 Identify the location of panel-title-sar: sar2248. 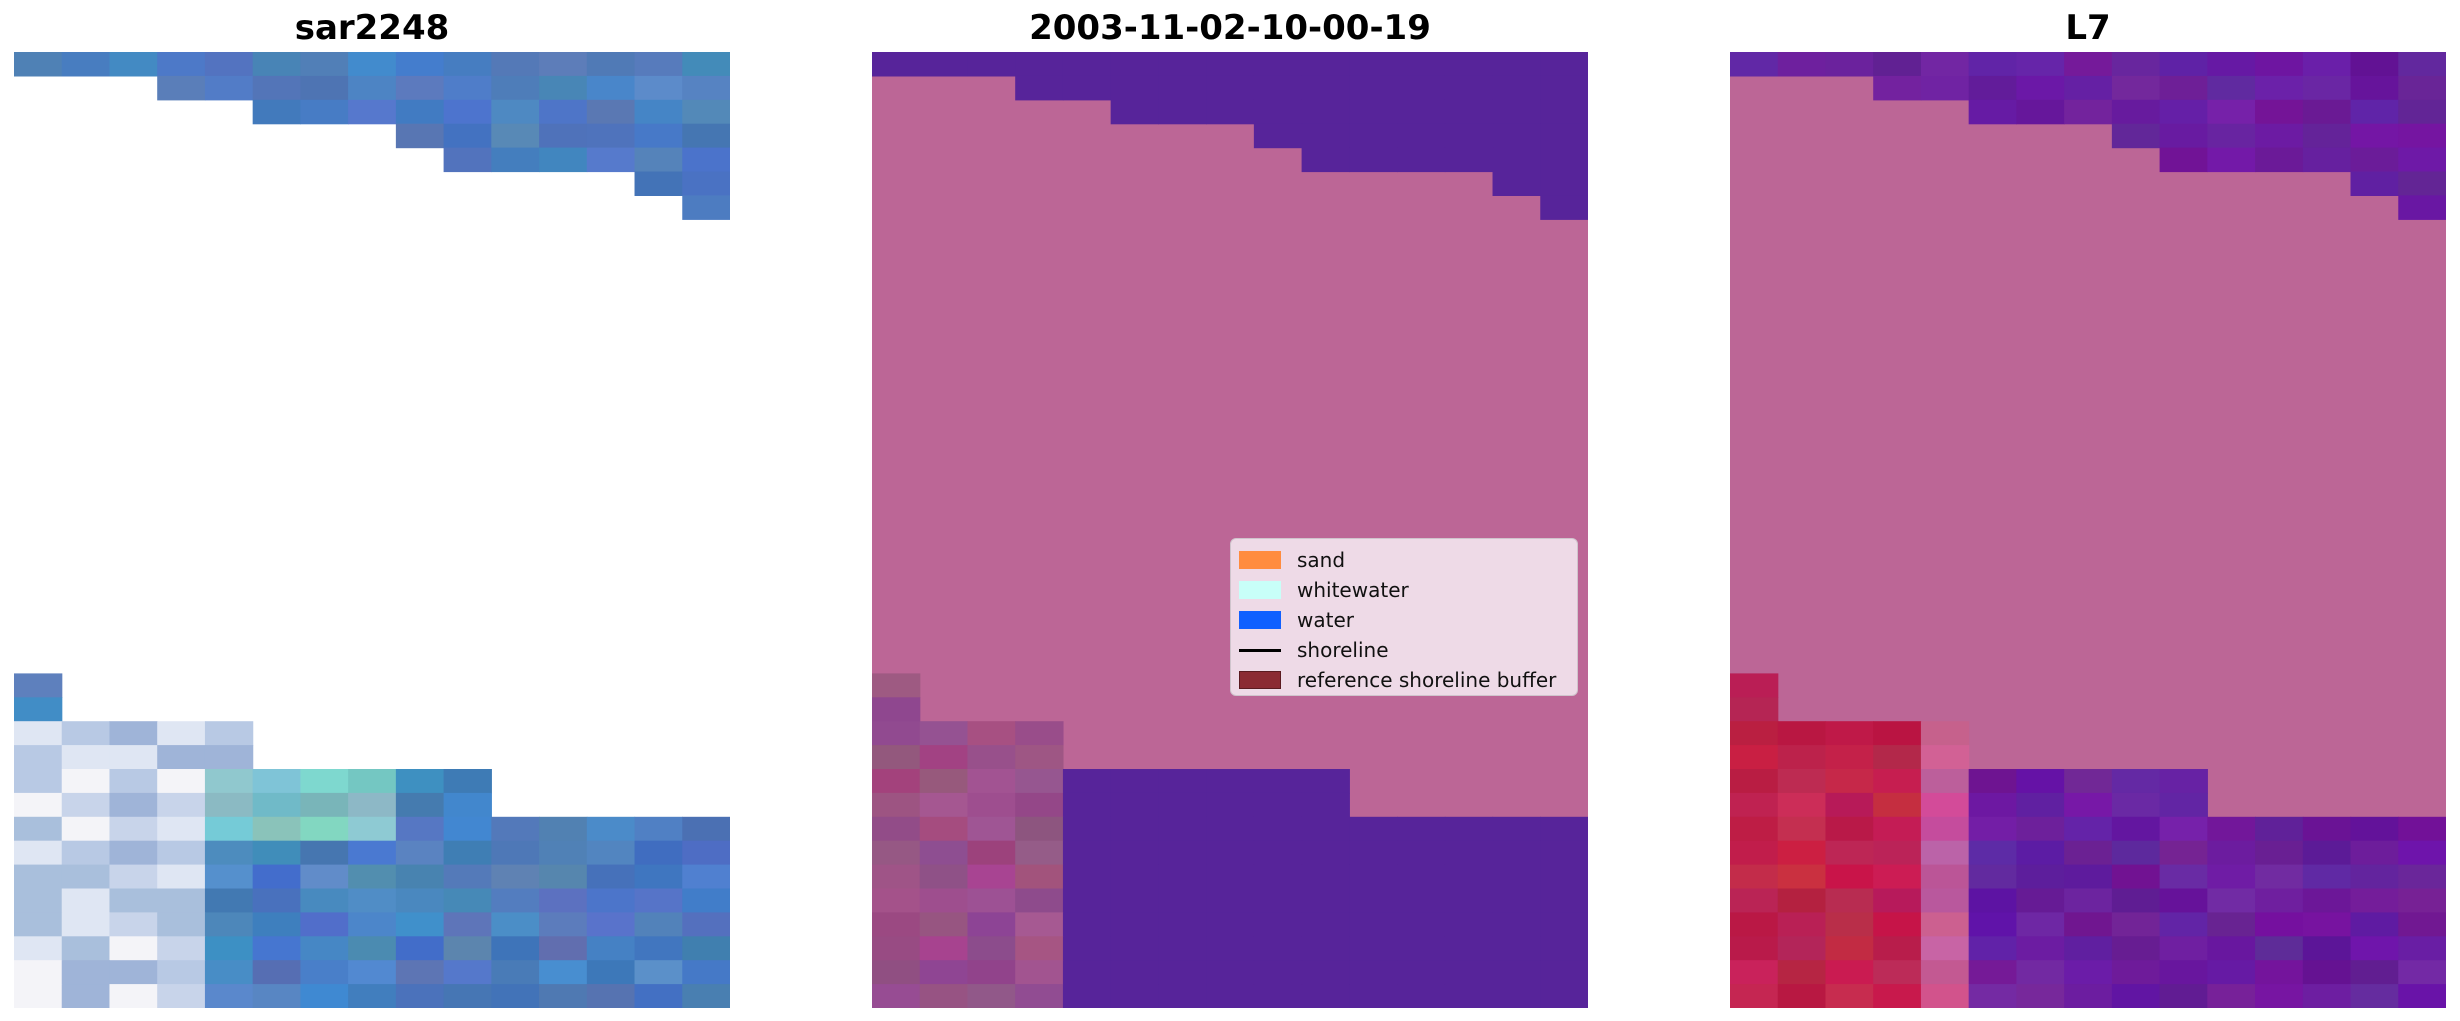
(372, 28).